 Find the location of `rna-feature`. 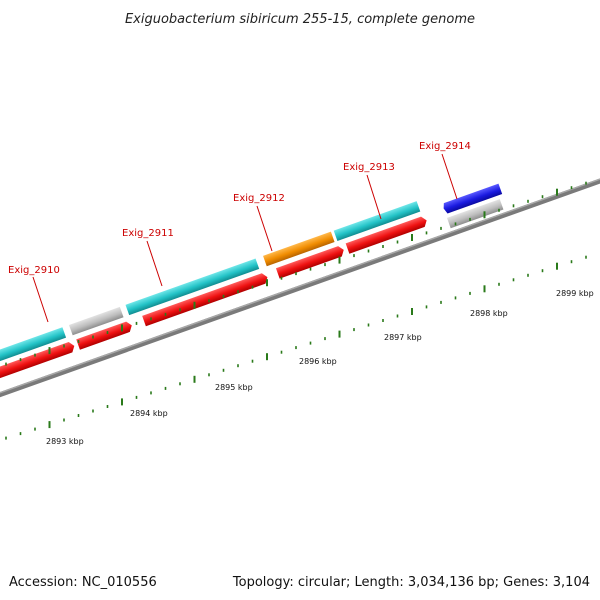

rna-feature is located at coordinates (299, 249).